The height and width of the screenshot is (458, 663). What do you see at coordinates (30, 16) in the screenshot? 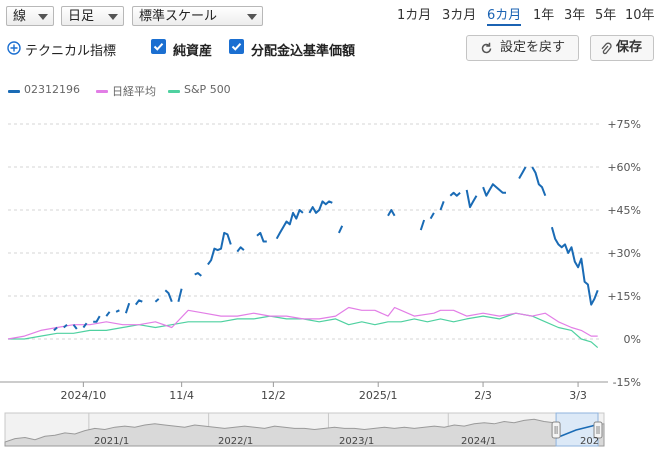
I see `chart-type-select: 線` at bounding box center [30, 16].